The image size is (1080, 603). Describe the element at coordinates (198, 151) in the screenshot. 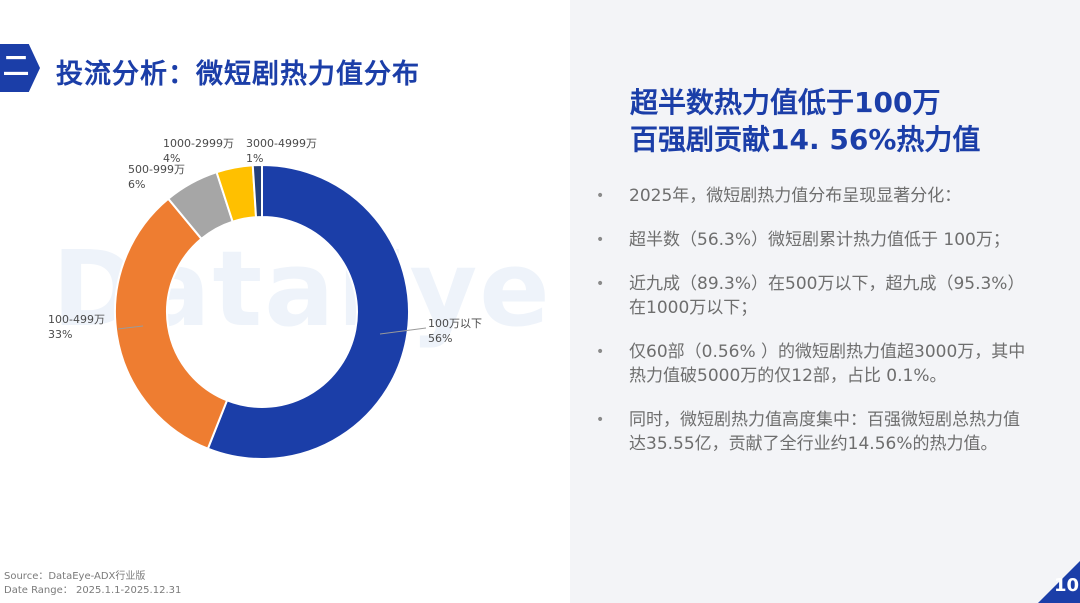

I see `label-1000-2999: 1000-2999万 4%` at that location.